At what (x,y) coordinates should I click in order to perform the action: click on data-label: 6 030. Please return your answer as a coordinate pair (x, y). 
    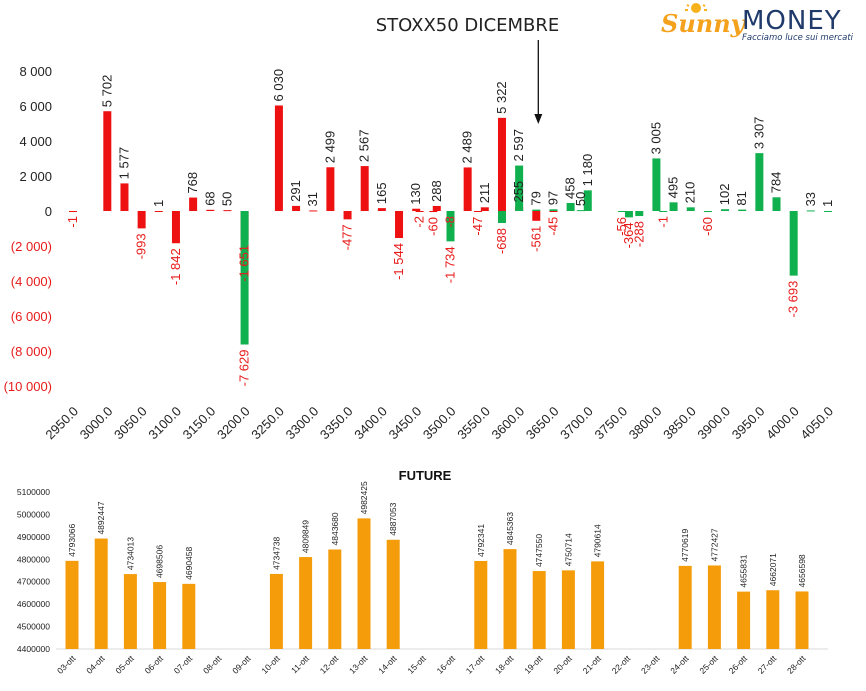
    Looking at the image, I should click on (278, 85).